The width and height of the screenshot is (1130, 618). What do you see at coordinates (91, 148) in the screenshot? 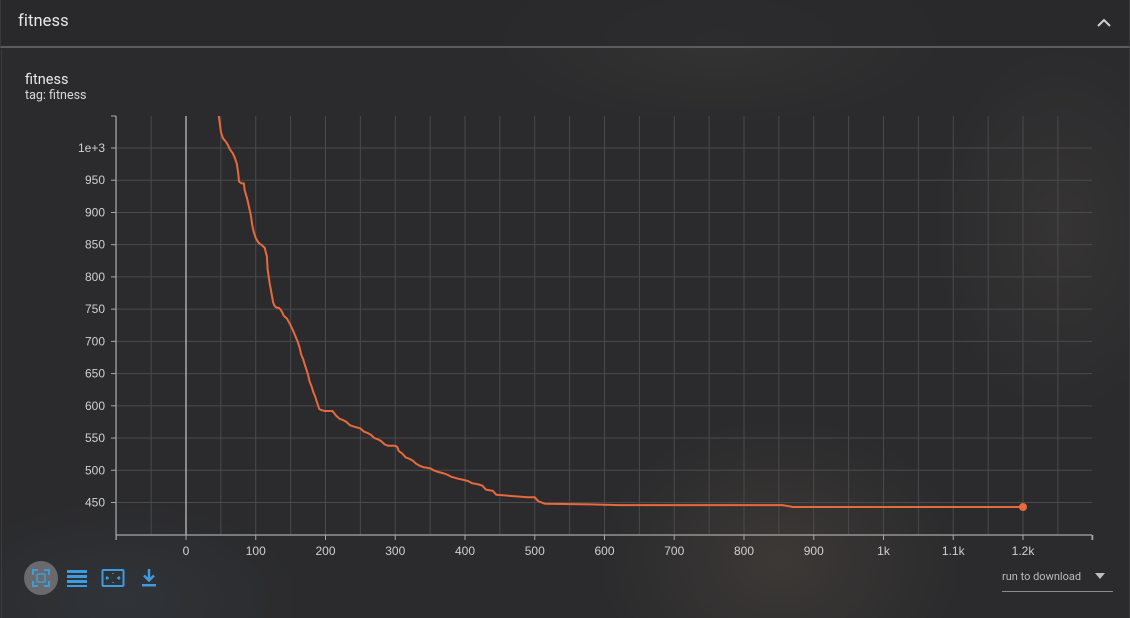
I see `y-tick-label: 1e+3` at bounding box center [91, 148].